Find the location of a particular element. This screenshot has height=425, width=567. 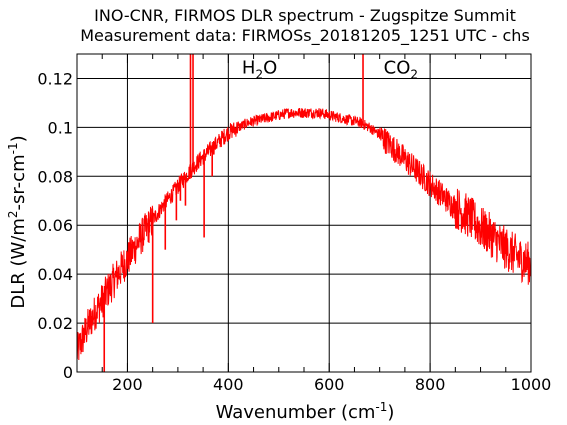

annotation-co2: CO2 is located at coordinates (401, 70).